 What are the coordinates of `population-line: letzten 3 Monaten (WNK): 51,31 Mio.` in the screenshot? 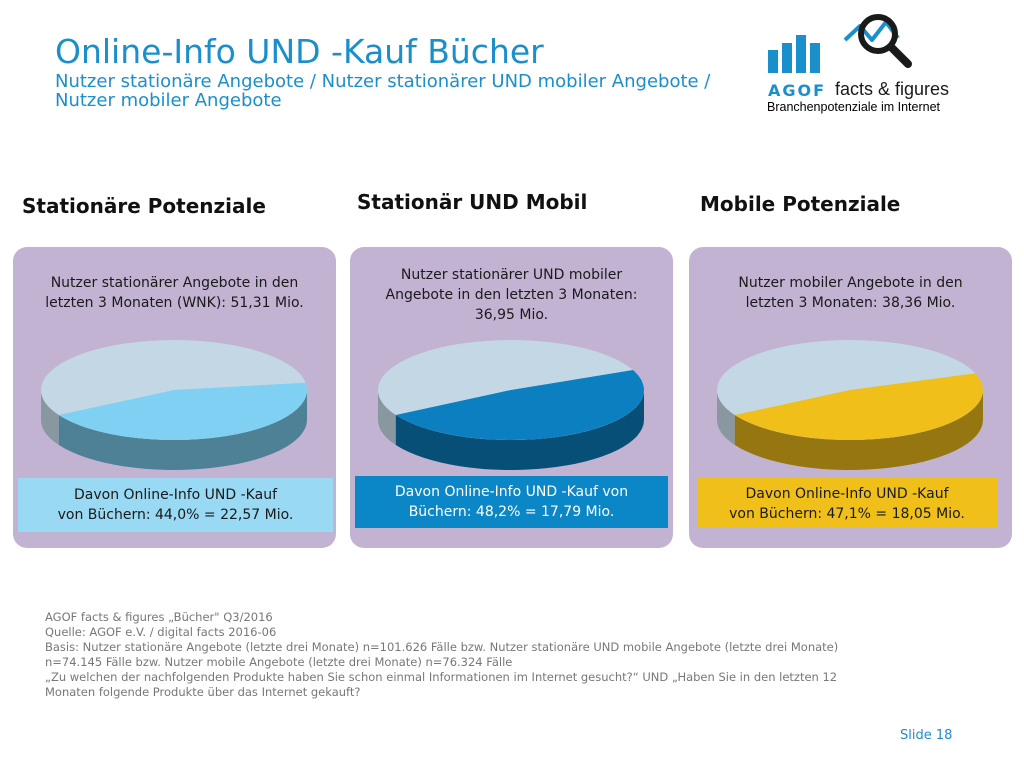 It's located at (174, 303).